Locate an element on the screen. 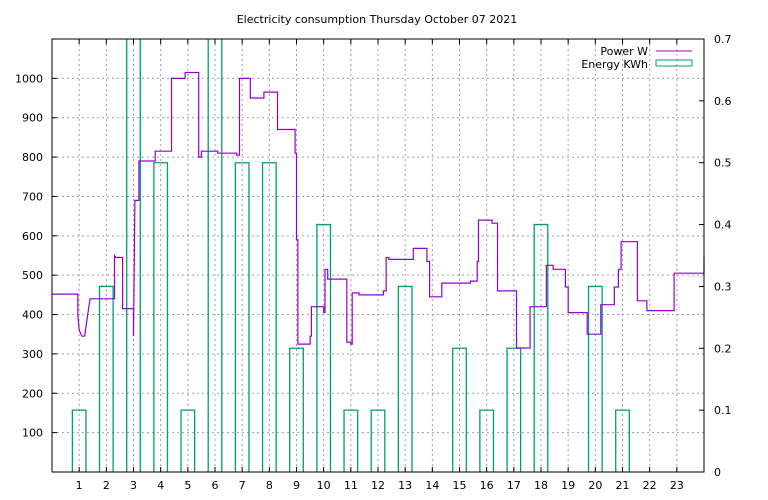 The image size is (768, 500). y-left-axis-ticks: 100 200 300 400 500 600 700 800 900 1000 is located at coordinates (36, 256).